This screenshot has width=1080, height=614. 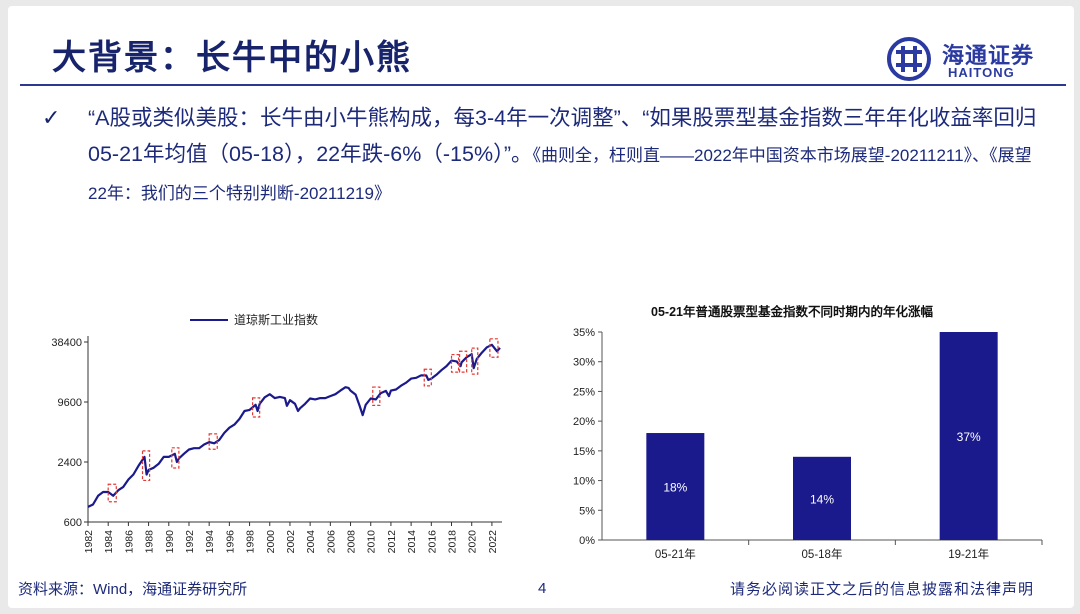 What do you see at coordinates (543, 85) in the screenshot?
I see `title-divider` at bounding box center [543, 85].